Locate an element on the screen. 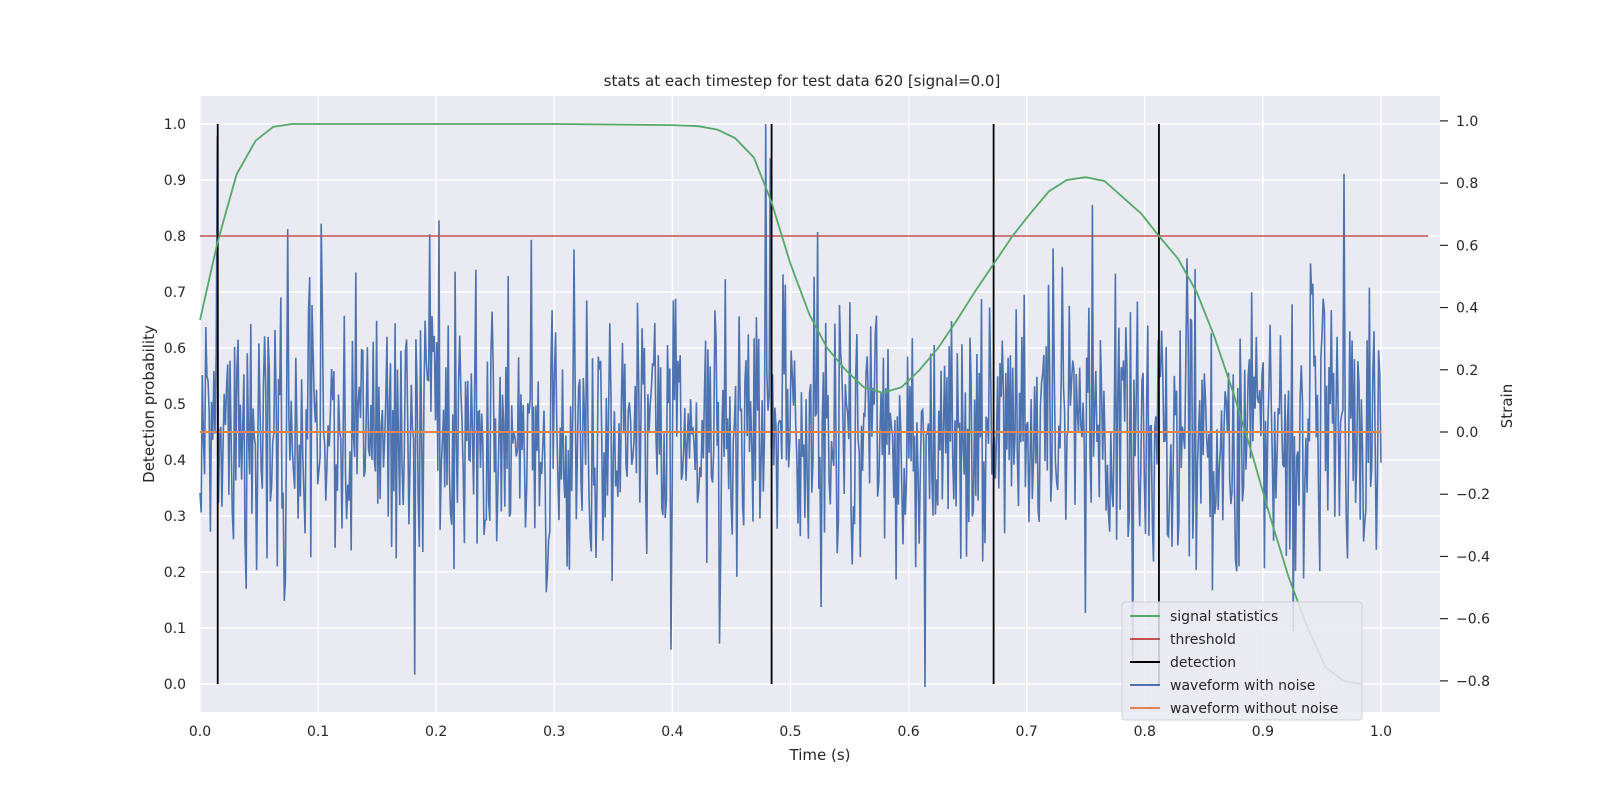 The height and width of the screenshot is (800, 1600). legend-label-signal-statistics: signal statistics is located at coordinates (1224, 617).